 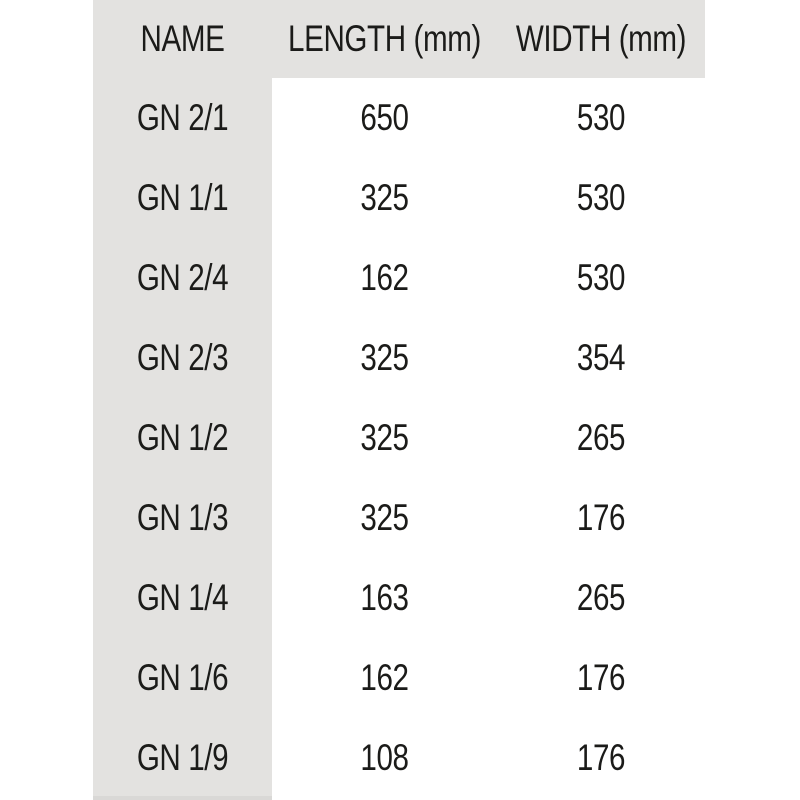 I want to click on column-header-length: LENGTH (mm), so click(x=384, y=38).